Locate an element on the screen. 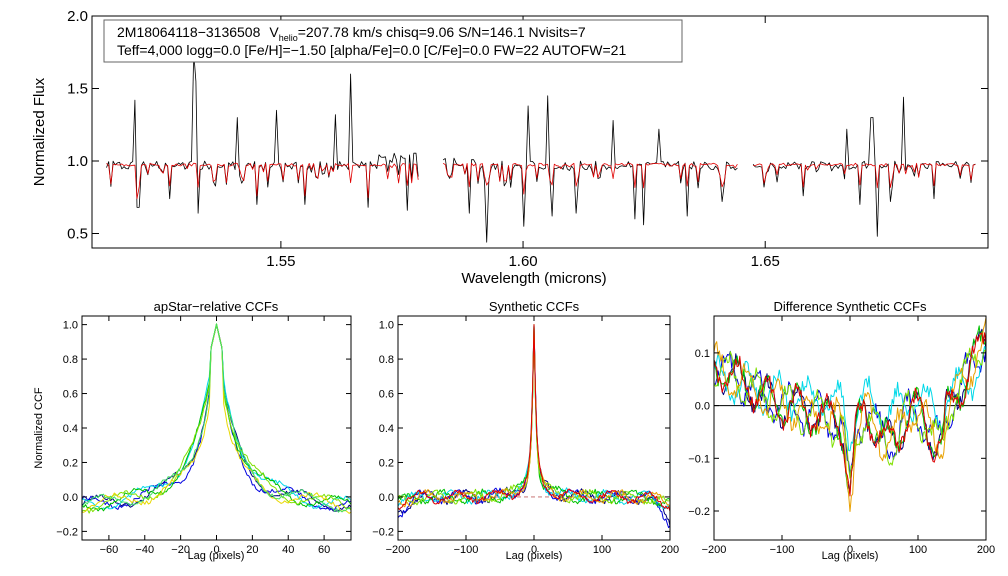  synthetic-ccf-xtick-label: 100 is located at coordinates (602, 550).